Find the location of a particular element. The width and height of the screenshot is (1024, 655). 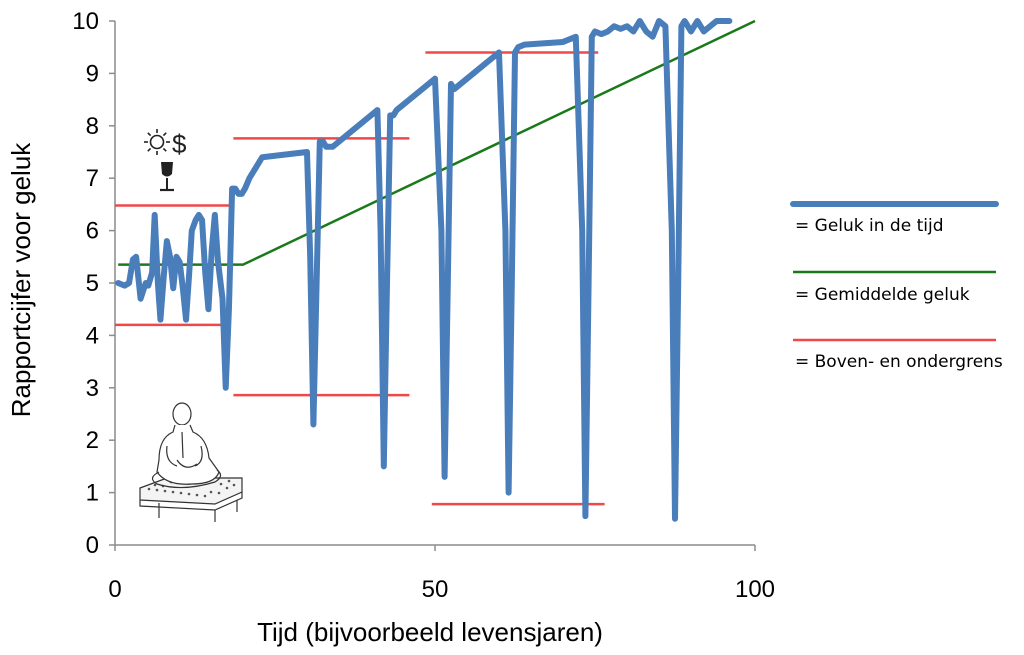

legend-label-happiness: = Geluk in de tijd is located at coordinates (869, 226).